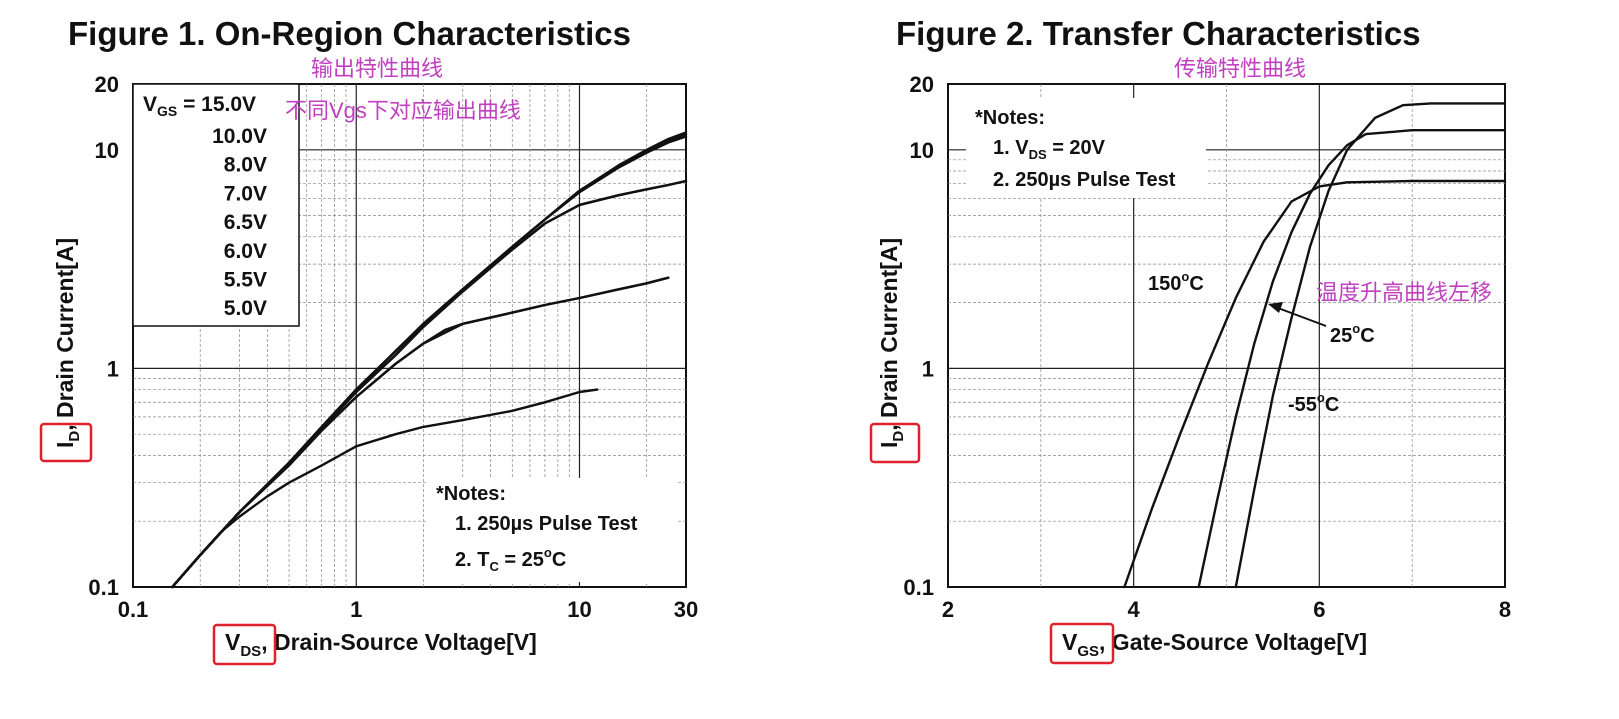 The image size is (1619, 719). Describe the element at coordinates (67, 343) in the screenshot. I see `figure-1-y-axis-label: ID, Drain Current[A]` at that location.